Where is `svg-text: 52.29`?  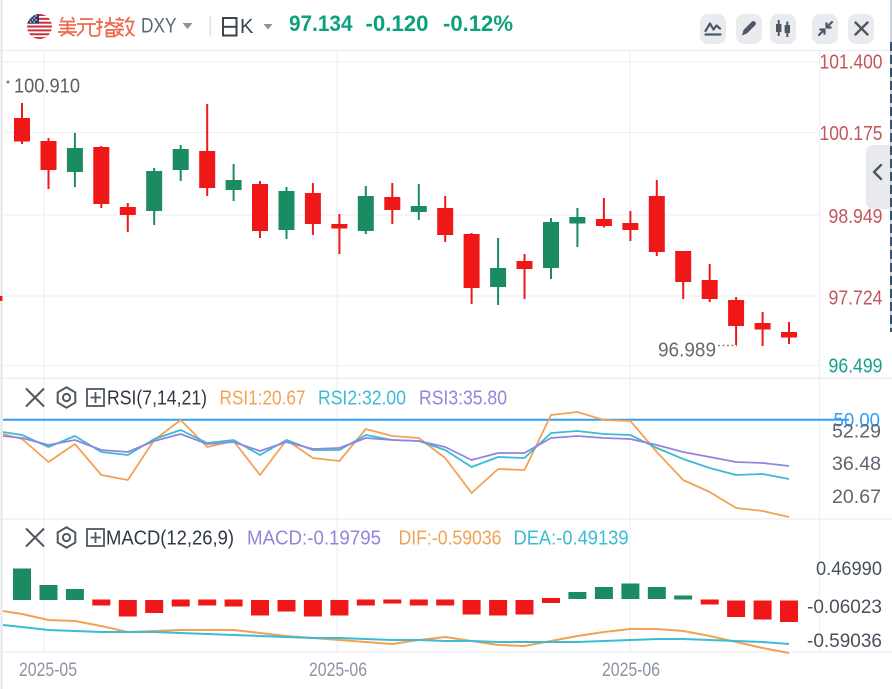
svg-text: 52.29 is located at coordinates (856, 432).